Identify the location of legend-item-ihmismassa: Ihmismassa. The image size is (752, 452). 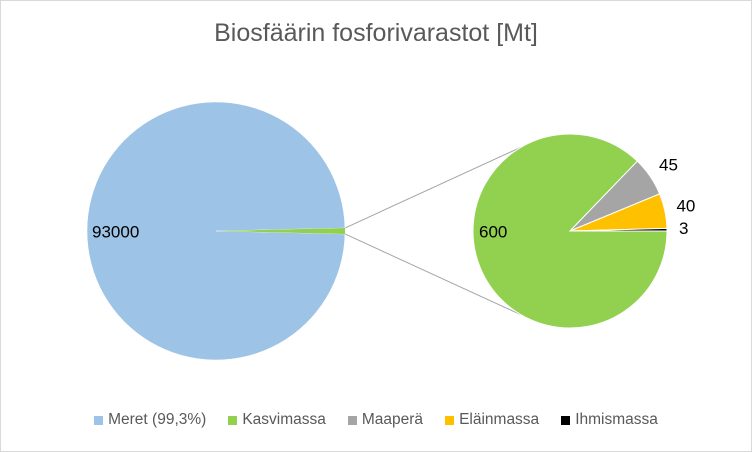
(609, 420).